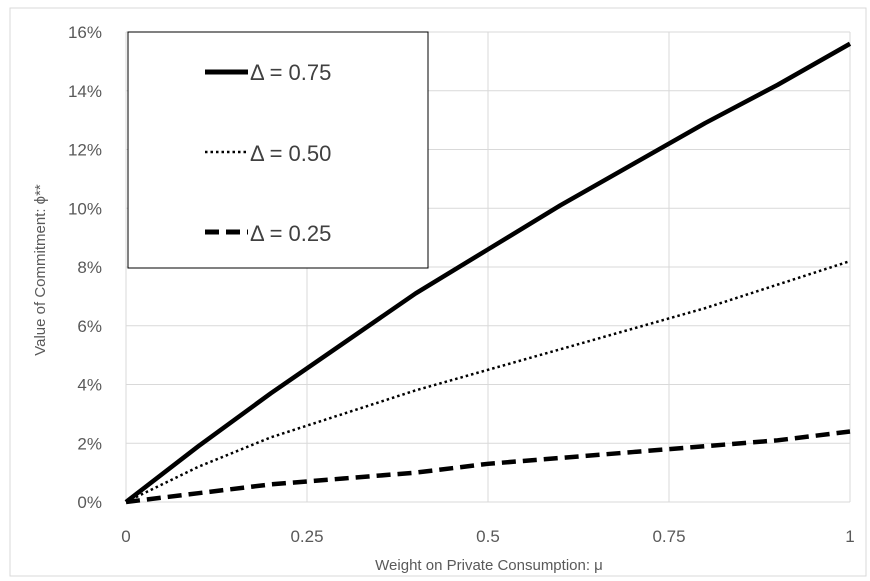 This screenshot has width=870, height=581. Describe the element at coordinates (89, 385) in the screenshot. I see `y-tick-label: 4%` at that location.